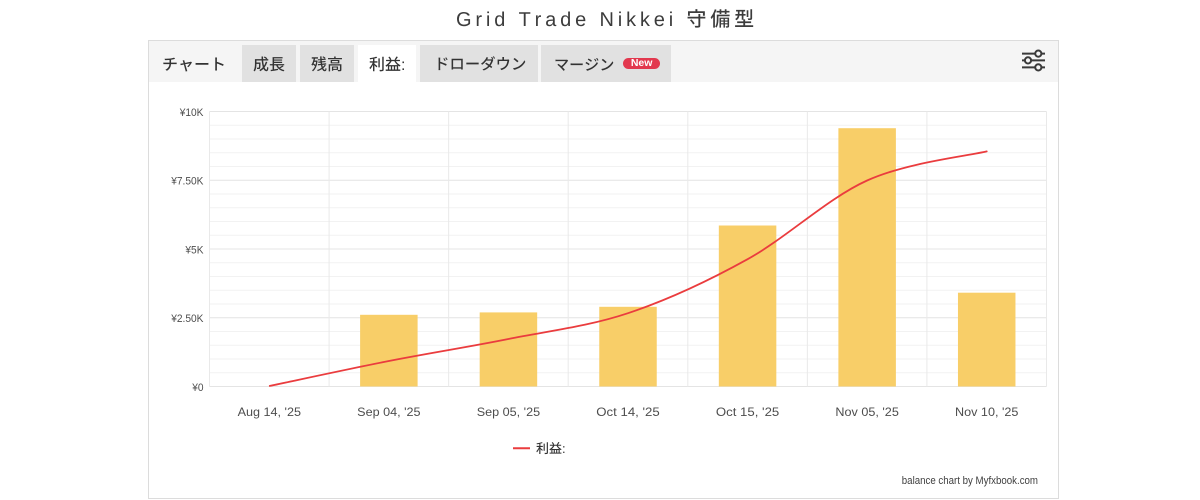  What do you see at coordinates (970, 481) in the screenshot?
I see `svg-text: balance chart by Myfxbook.com` at bounding box center [970, 481].